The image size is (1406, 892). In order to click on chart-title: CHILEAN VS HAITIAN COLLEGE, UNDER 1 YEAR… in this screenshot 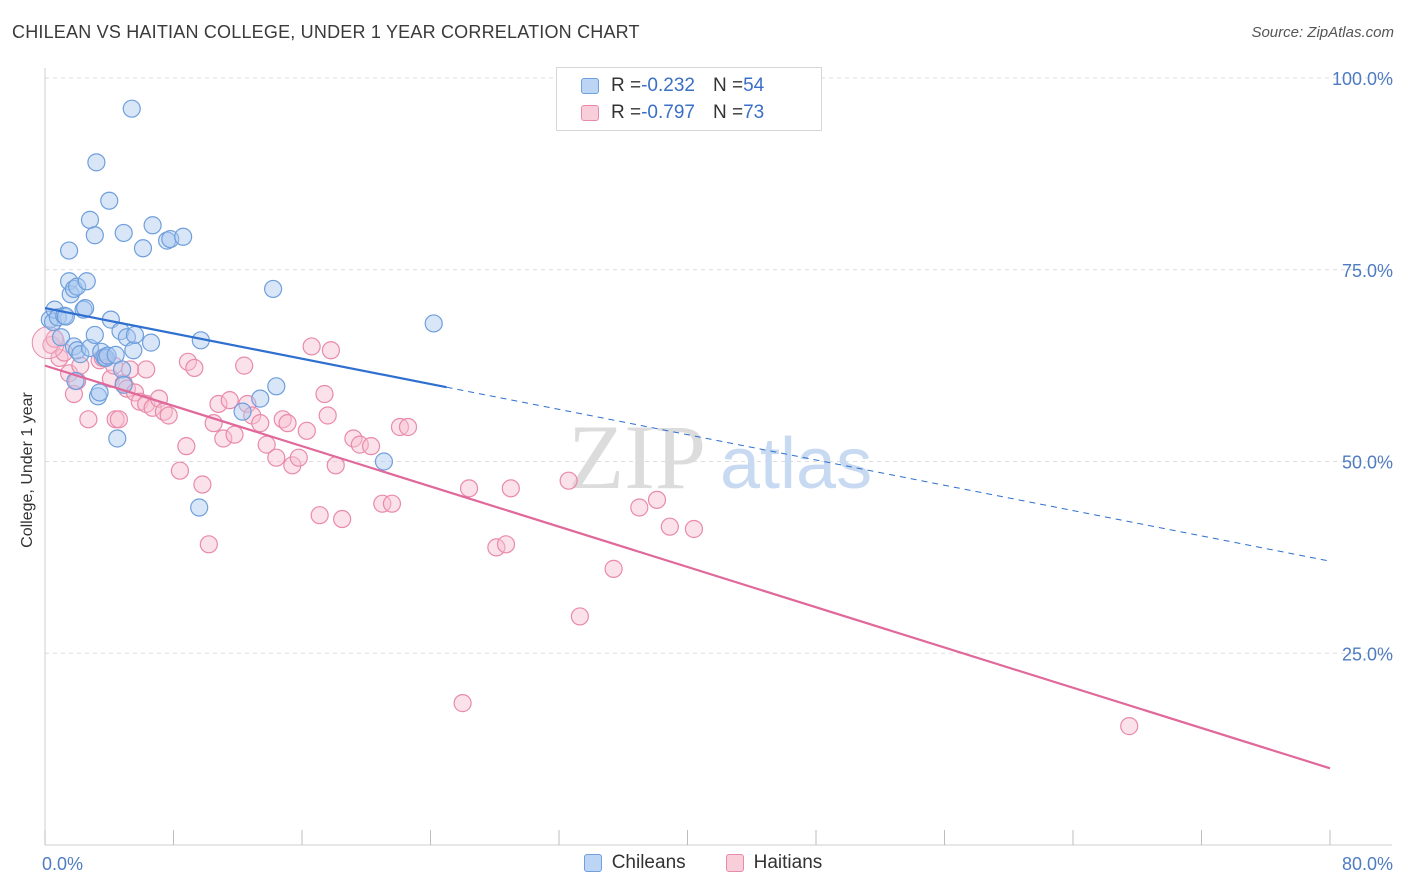, I will do `click(326, 32)`.